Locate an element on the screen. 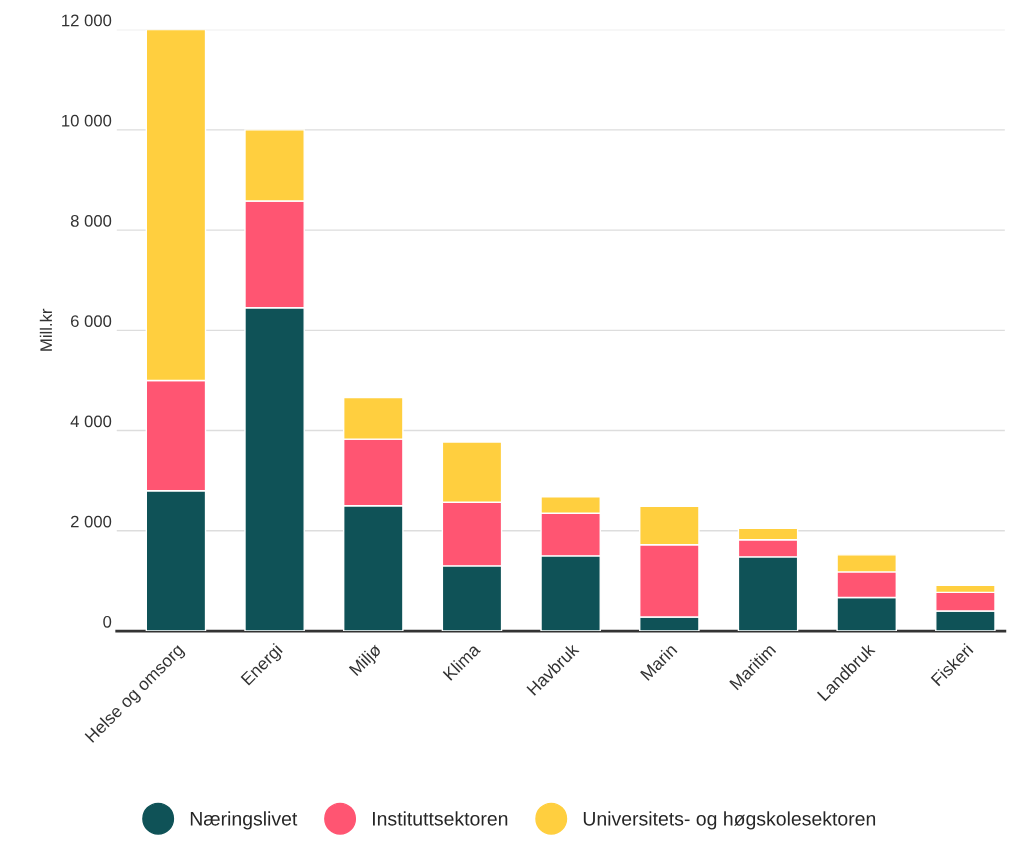 The height and width of the screenshot is (847, 1015). legend-label: Universitets- og høgskolesektoren is located at coordinates (729, 820).